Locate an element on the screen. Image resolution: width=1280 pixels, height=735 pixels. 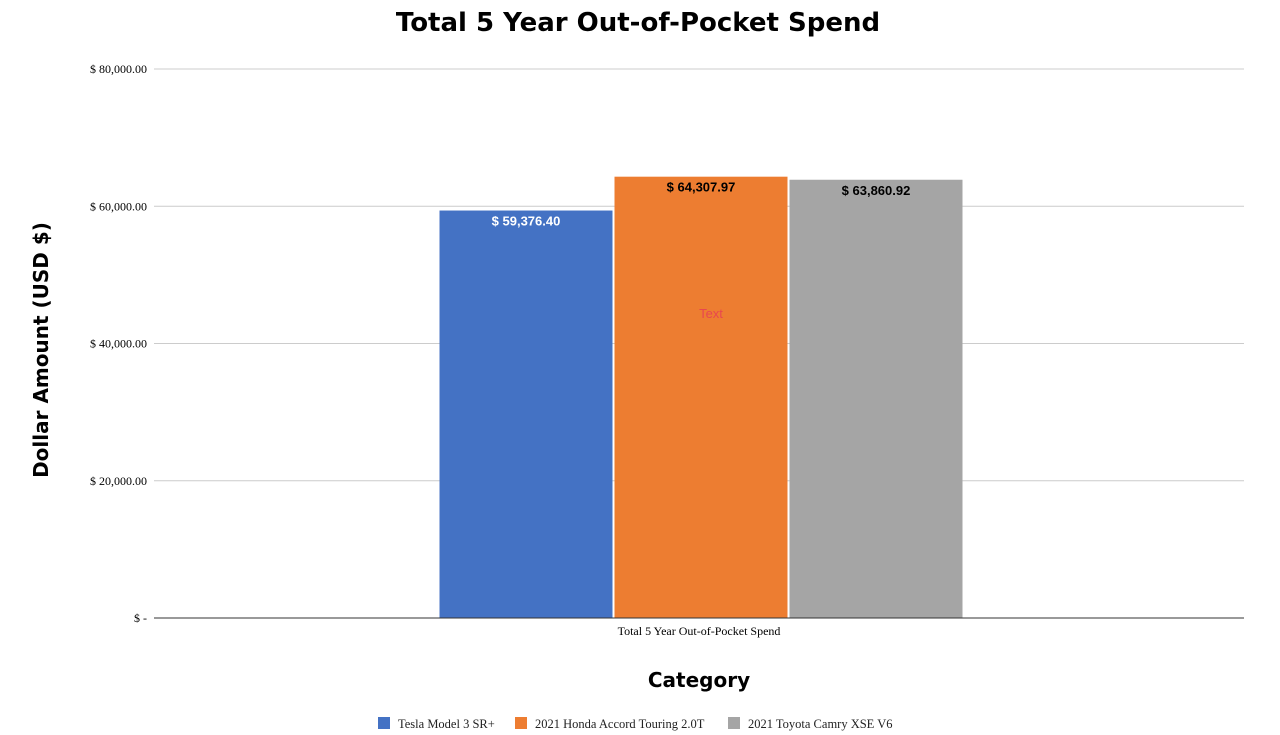
y-axis-tick-label: $ - is located at coordinates (140, 618).